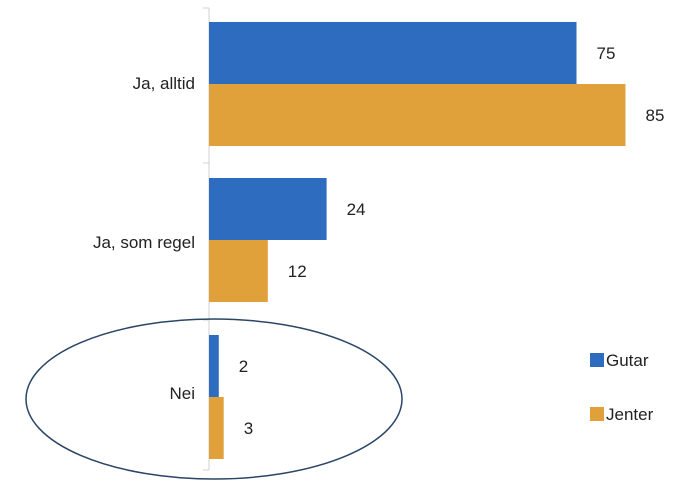  Describe the element at coordinates (144, 242) in the screenshot. I see `category-label: Ja, som regel` at that location.